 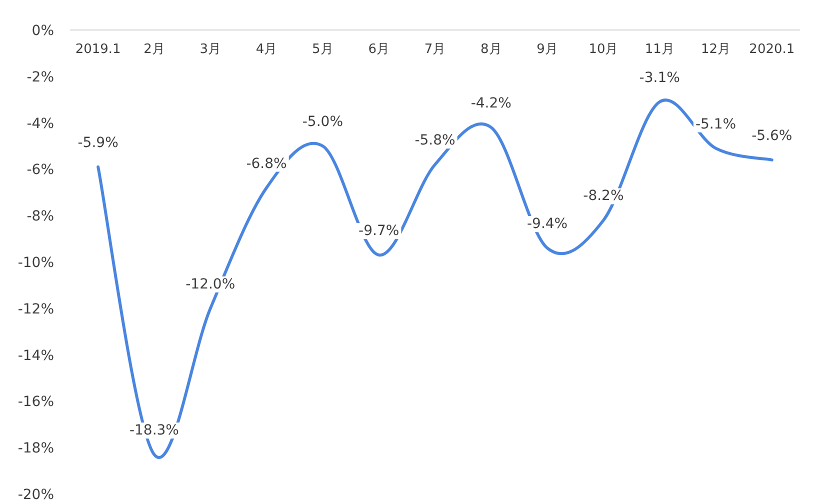 I want to click on x-tick-label: 6月, so click(x=379, y=49).